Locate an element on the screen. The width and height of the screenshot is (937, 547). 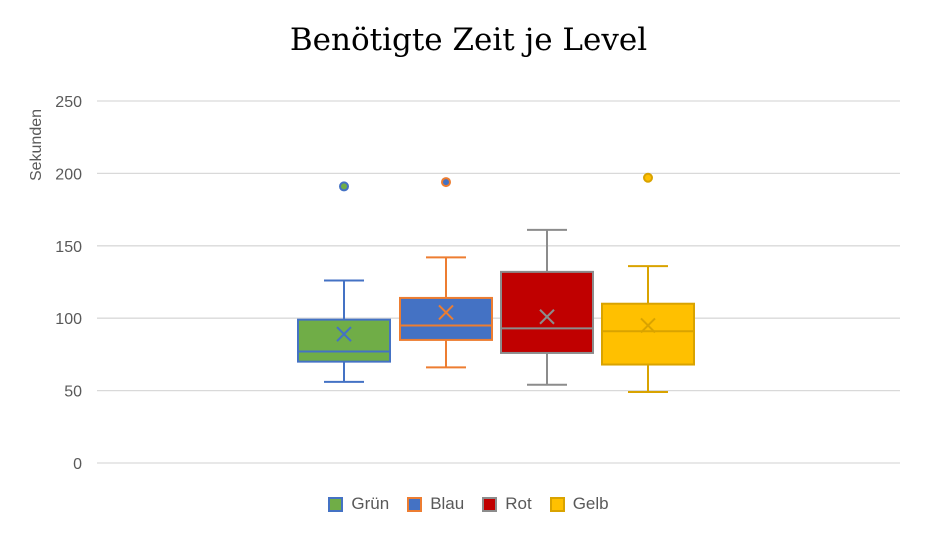
legend-item: Grün is located at coordinates (358, 504).